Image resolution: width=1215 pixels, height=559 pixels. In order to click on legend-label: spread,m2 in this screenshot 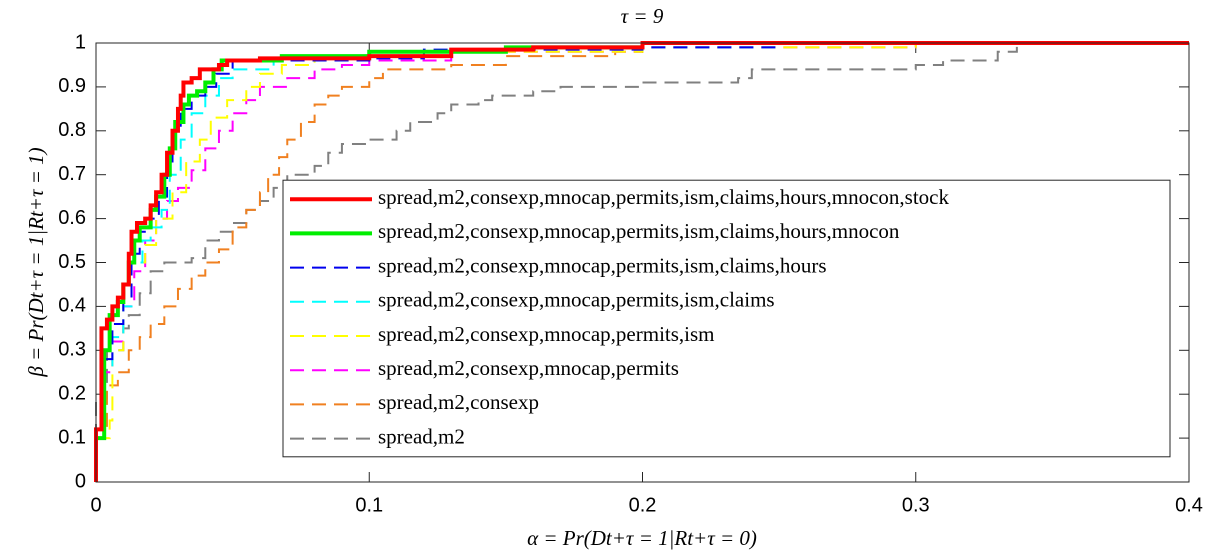, I will do `click(421, 436)`.